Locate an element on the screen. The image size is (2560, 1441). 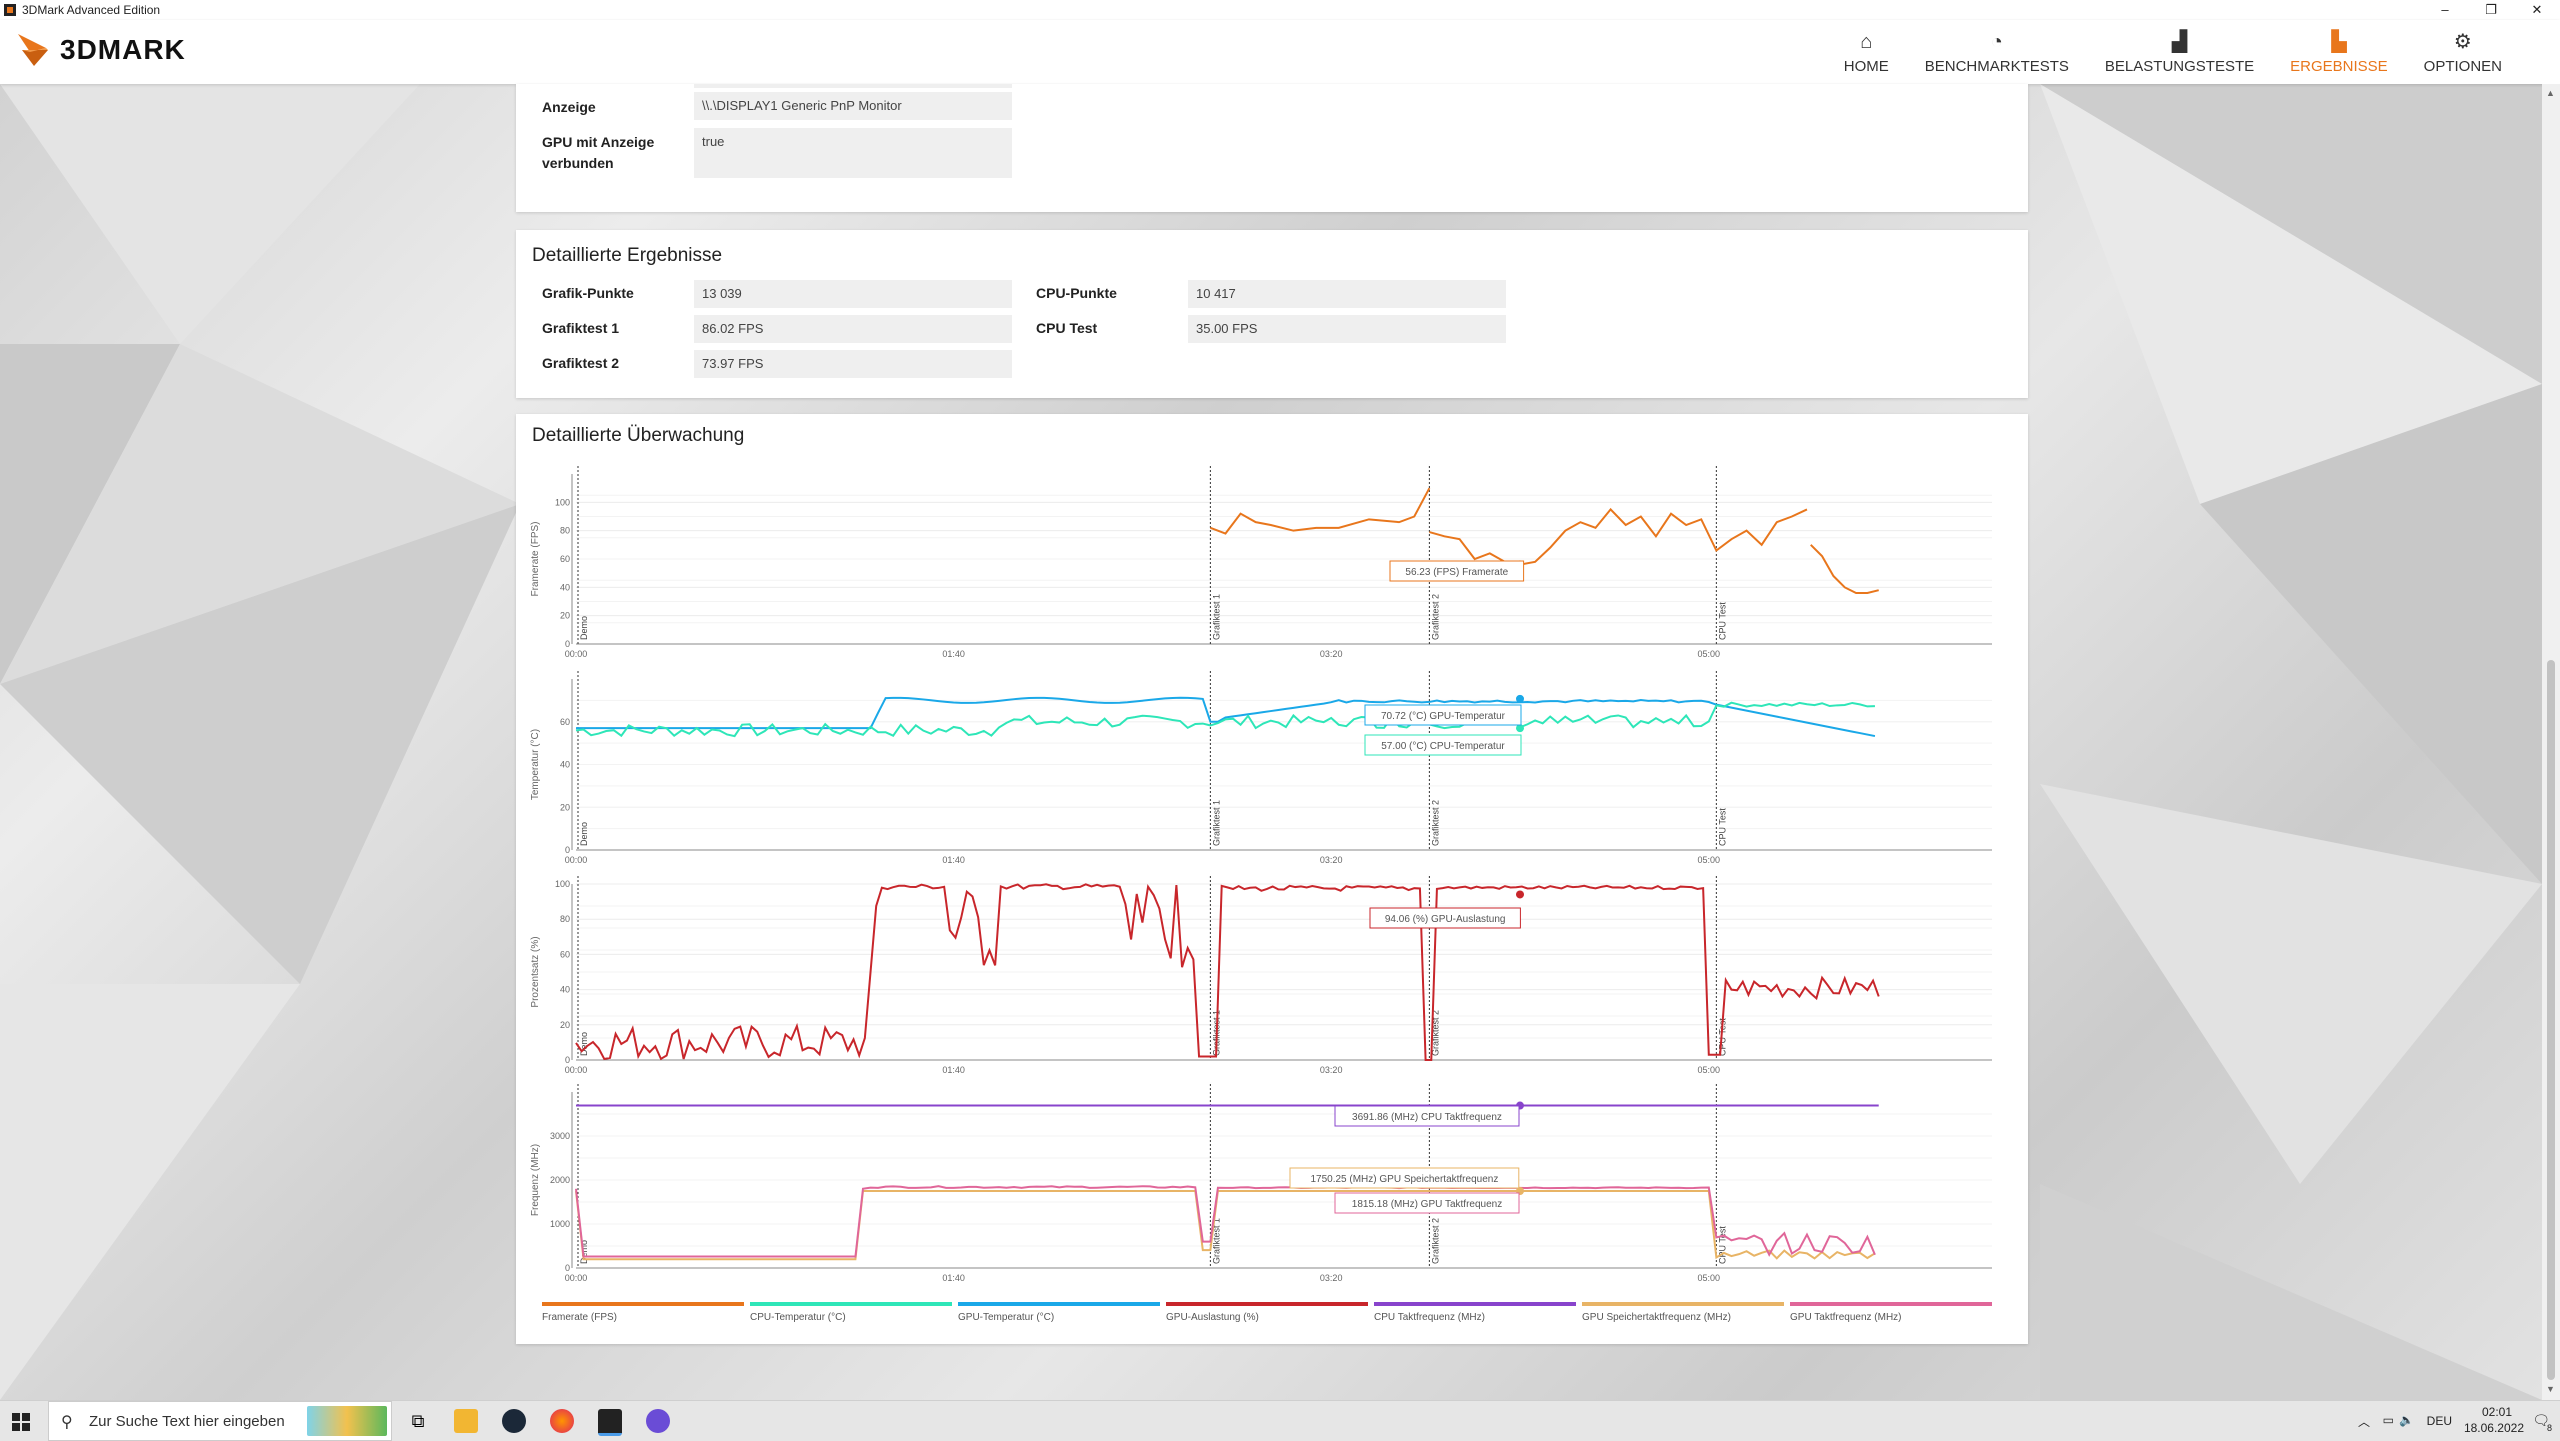
legend-label: Framerate (FPS) is located at coordinates (580, 1317).